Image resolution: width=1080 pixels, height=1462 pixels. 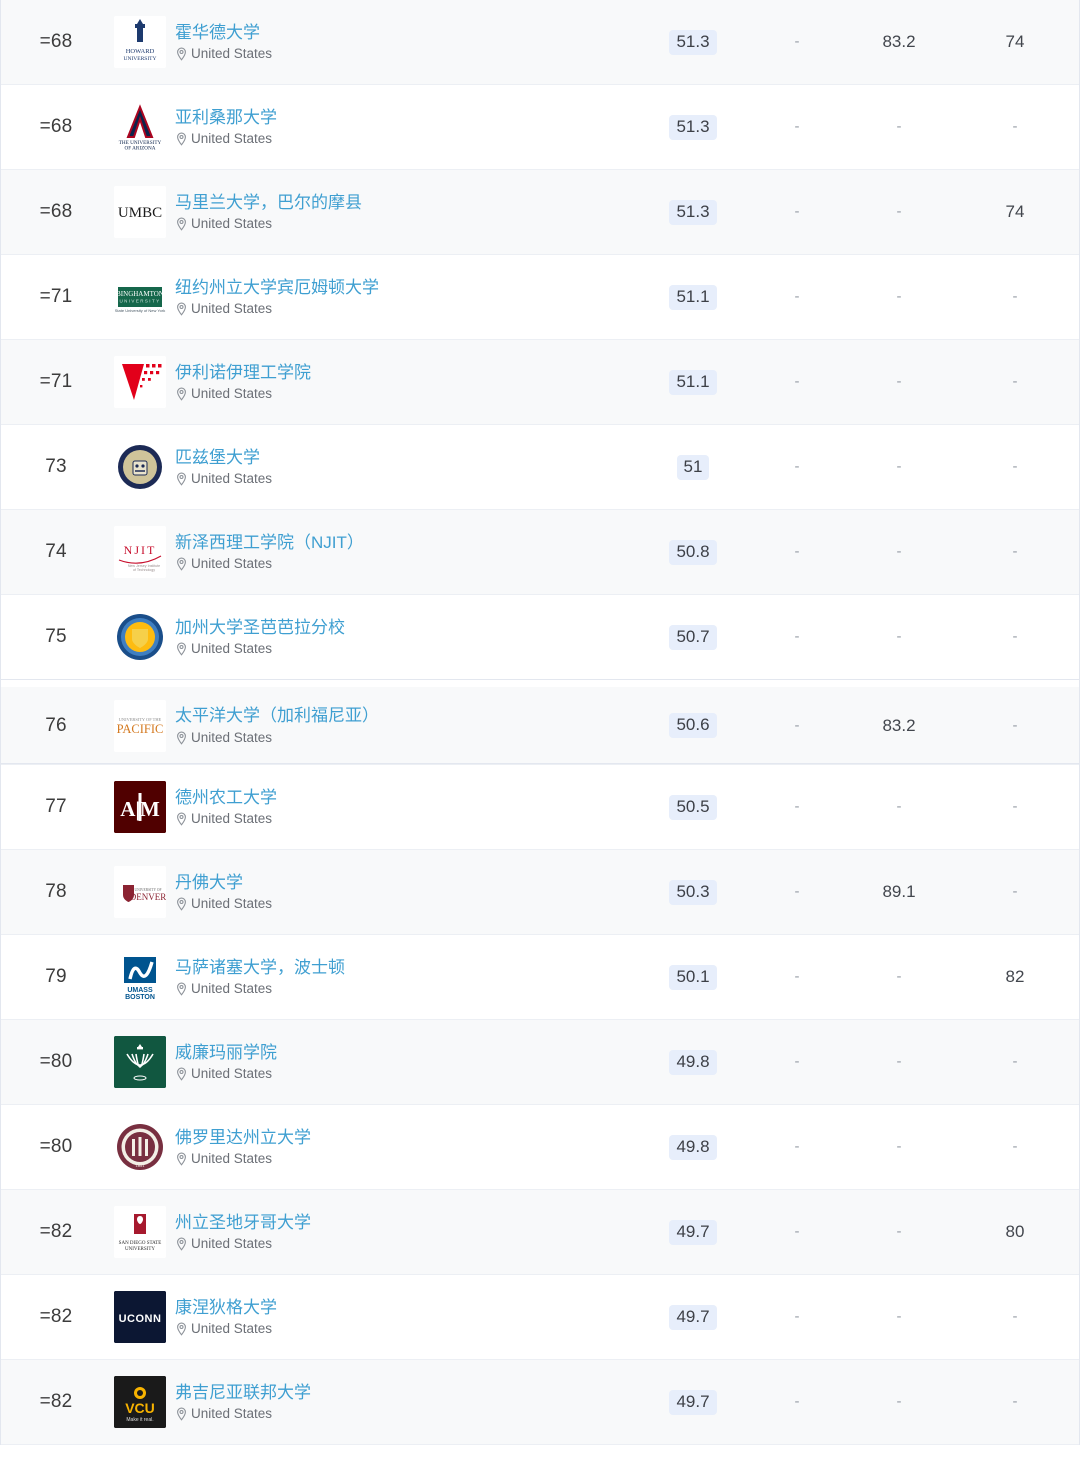 What do you see at coordinates (375, 42) in the screenshot?
I see `university-cell: HOWARD UNIVERSITY 霍华德大学 United States` at bounding box center [375, 42].